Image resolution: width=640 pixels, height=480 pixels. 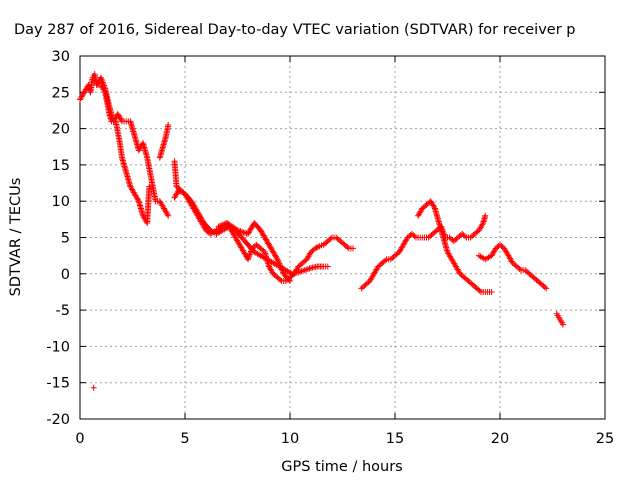 What do you see at coordinates (61, 57) in the screenshot?
I see `y-tick-label: 30` at bounding box center [61, 57].